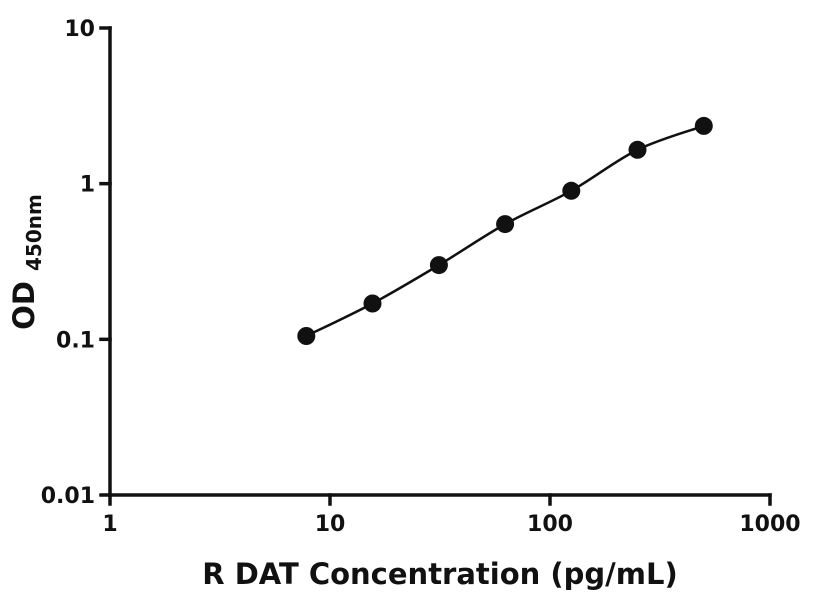 This screenshot has height=612, width=816. Describe the element at coordinates (330, 524) in the screenshot. I see `x-tick-label: 10` at that location.